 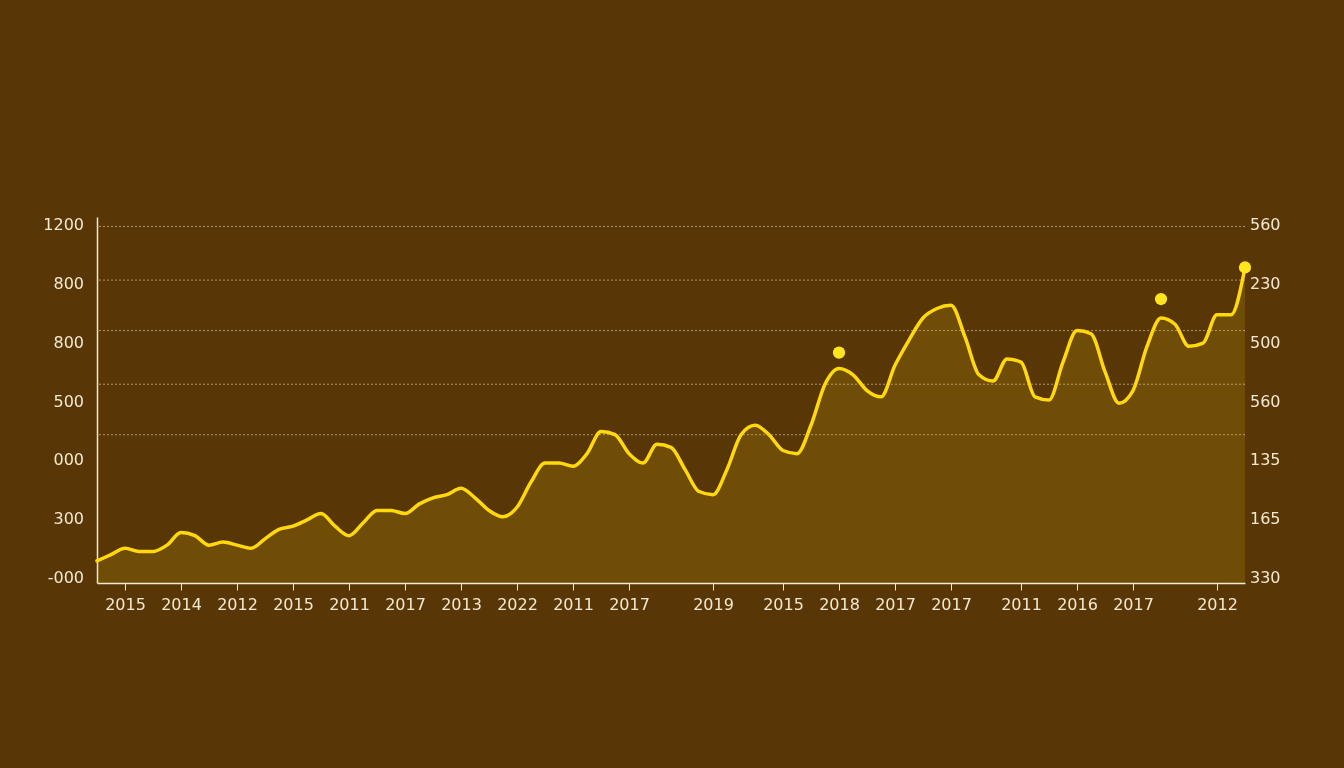 What do you see at coordinates (839, 604) in the screenshot?
I see `x-tick-label: 2018` at bounding box center [839, 604].